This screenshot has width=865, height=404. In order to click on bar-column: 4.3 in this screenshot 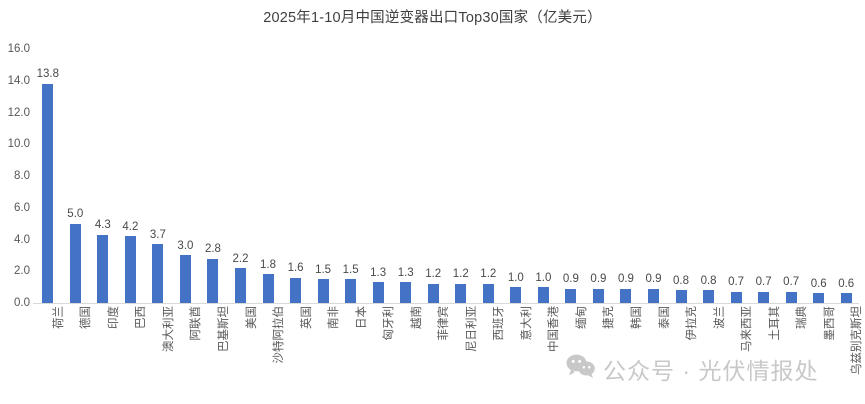, I will do `click(102, 172)`.